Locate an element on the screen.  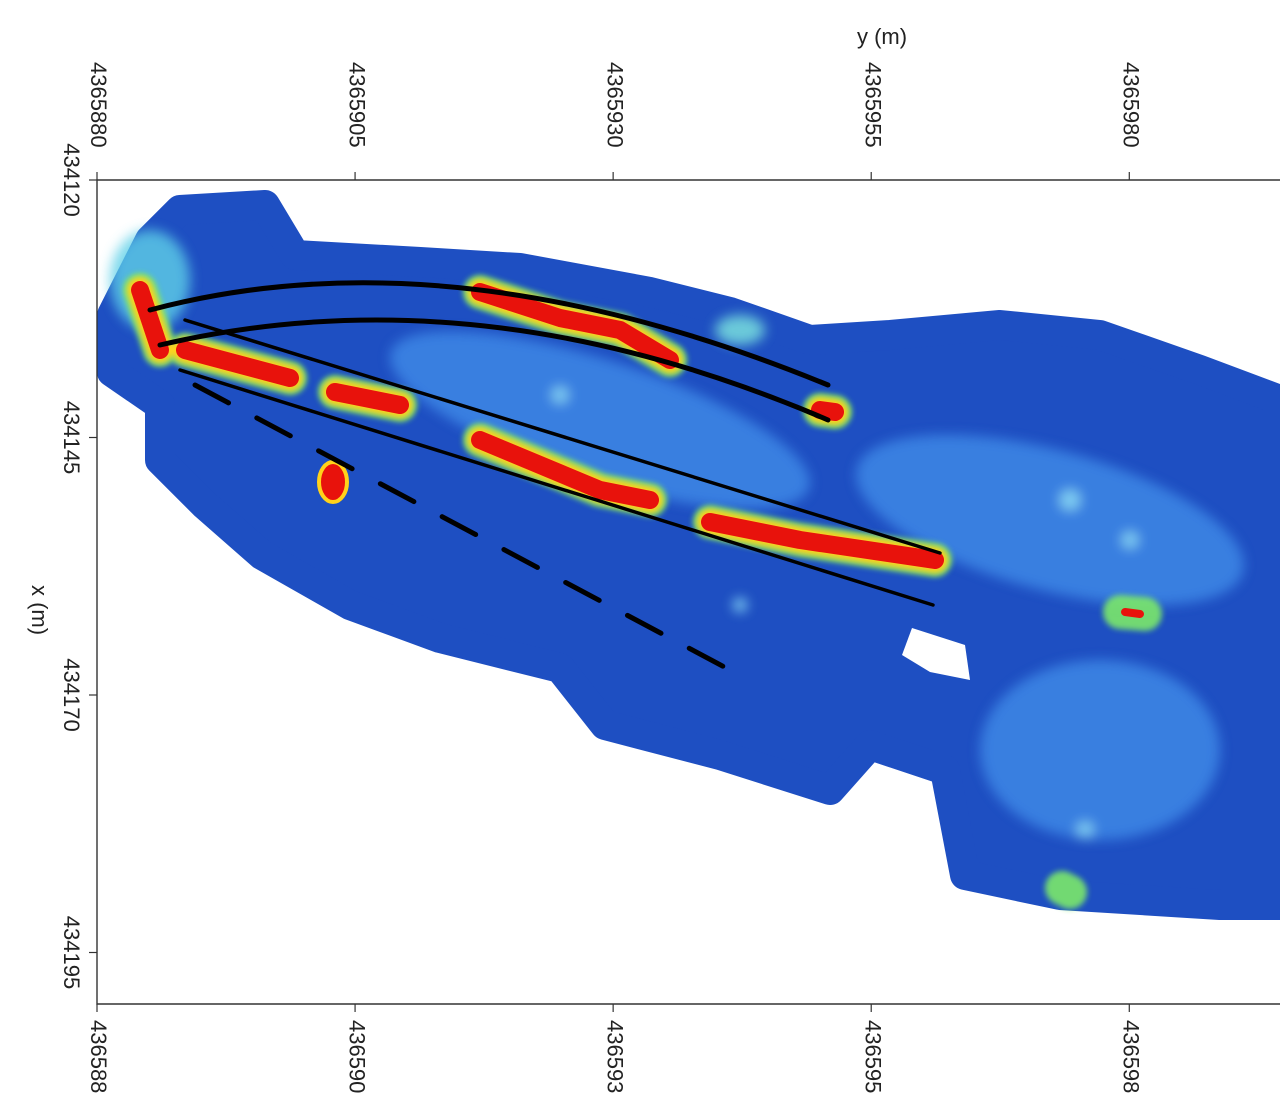
x-tick-label: 4365980 is located at coordinates (1130, 105).